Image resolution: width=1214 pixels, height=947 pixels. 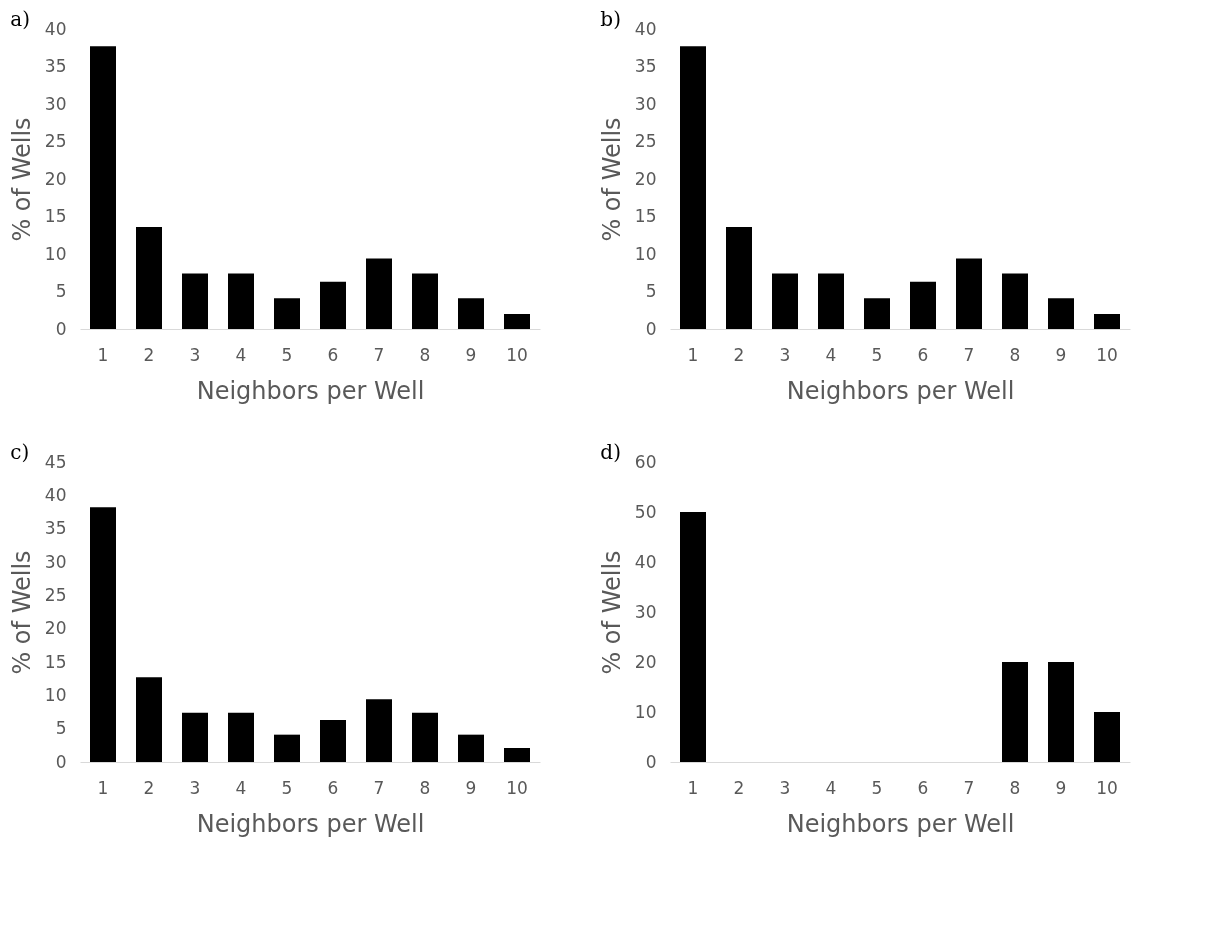 What do you see at coordinates (645, 461) in the screenshot?
I see `y-tick-label: 60` at bounding box center [645, 461].